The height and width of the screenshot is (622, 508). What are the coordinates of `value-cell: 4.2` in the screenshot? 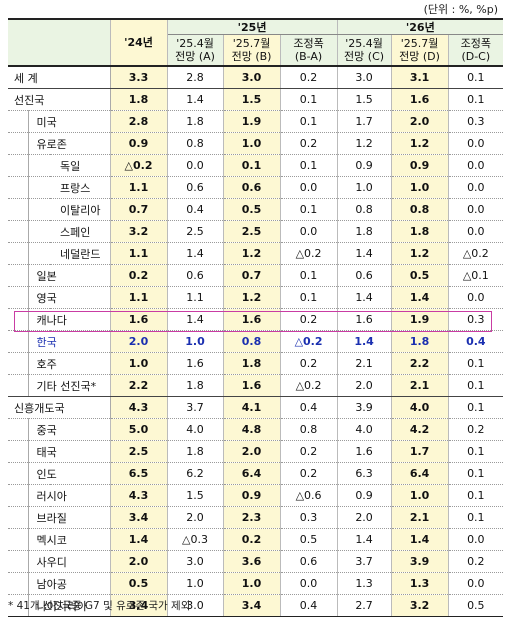 It's located at (420, 429).